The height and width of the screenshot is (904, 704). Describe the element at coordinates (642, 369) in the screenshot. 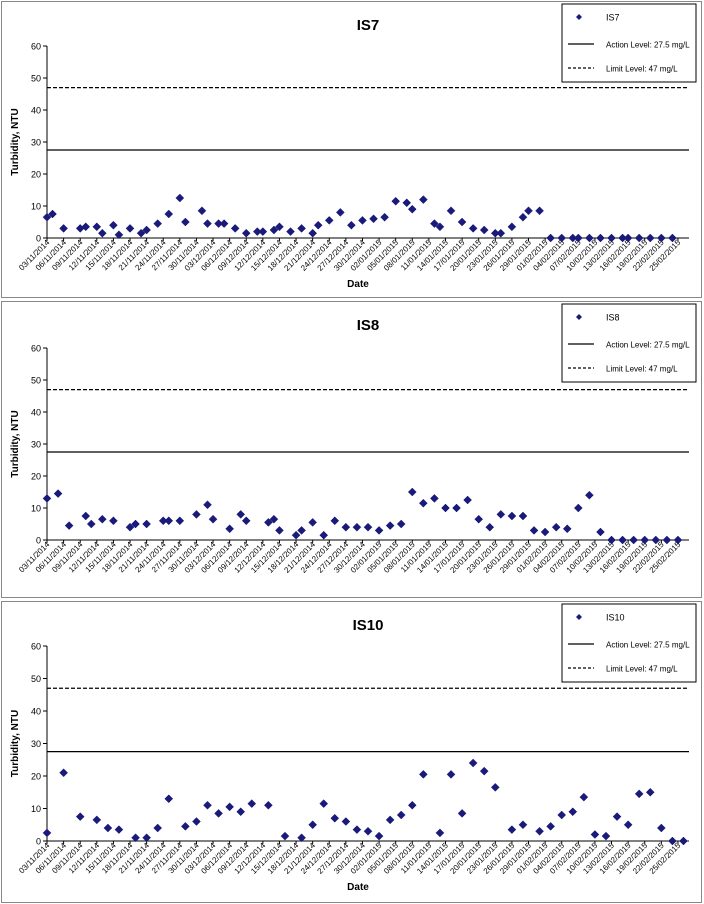

I see `legend-ref-label: Limit Level: 47 mg/L` at that location.